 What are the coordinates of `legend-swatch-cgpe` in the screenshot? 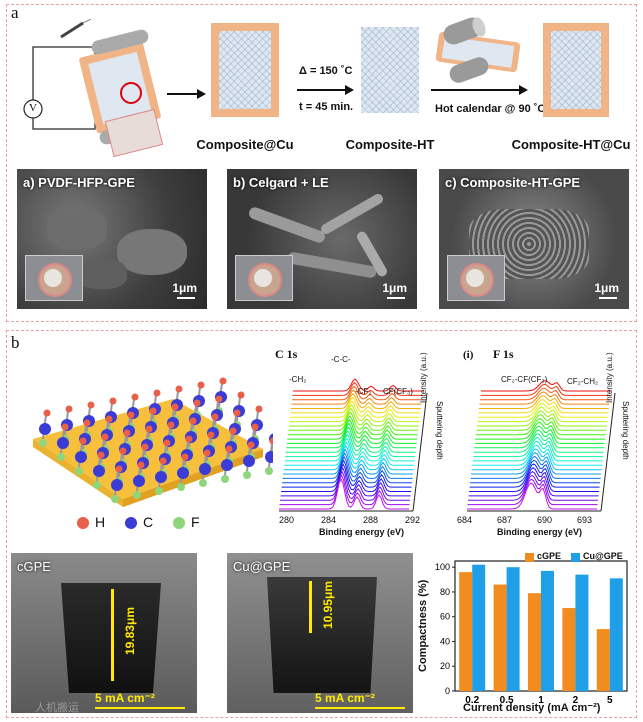 It's located at (529, 557).